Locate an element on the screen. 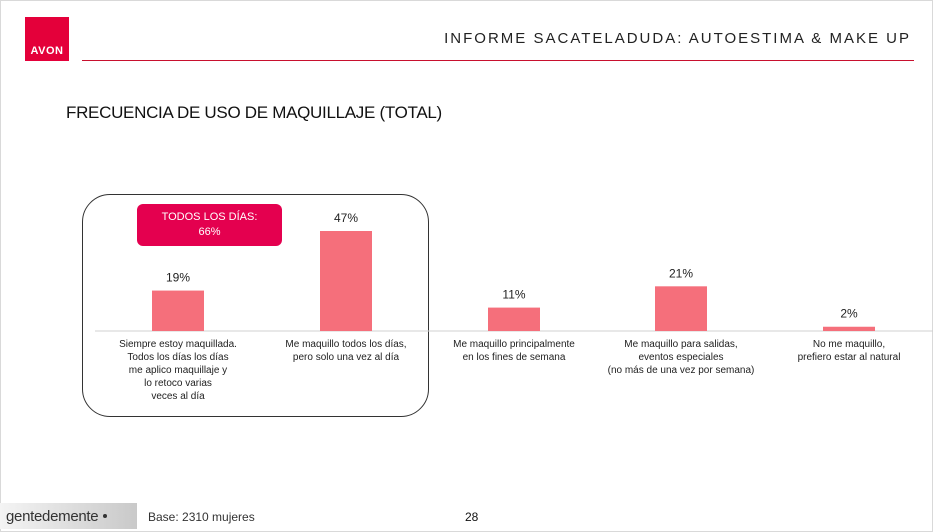 The image size is (933, 532). data-label-2: 47% is located at coordinates (346, 218).